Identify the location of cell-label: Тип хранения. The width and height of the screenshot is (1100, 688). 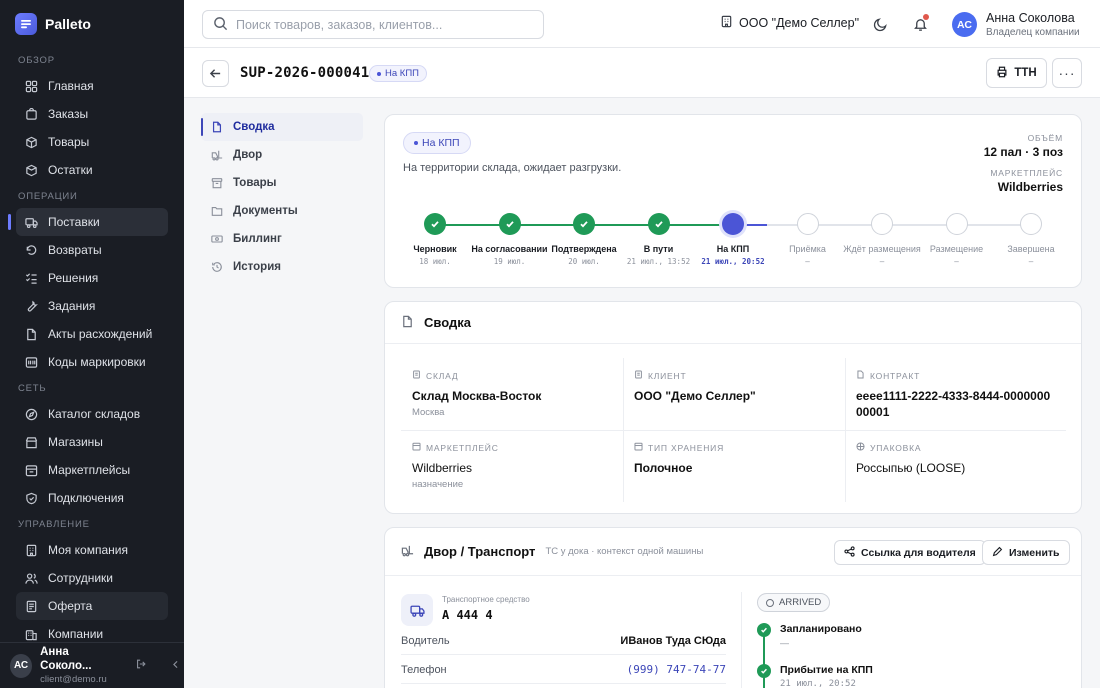
(734, 447).